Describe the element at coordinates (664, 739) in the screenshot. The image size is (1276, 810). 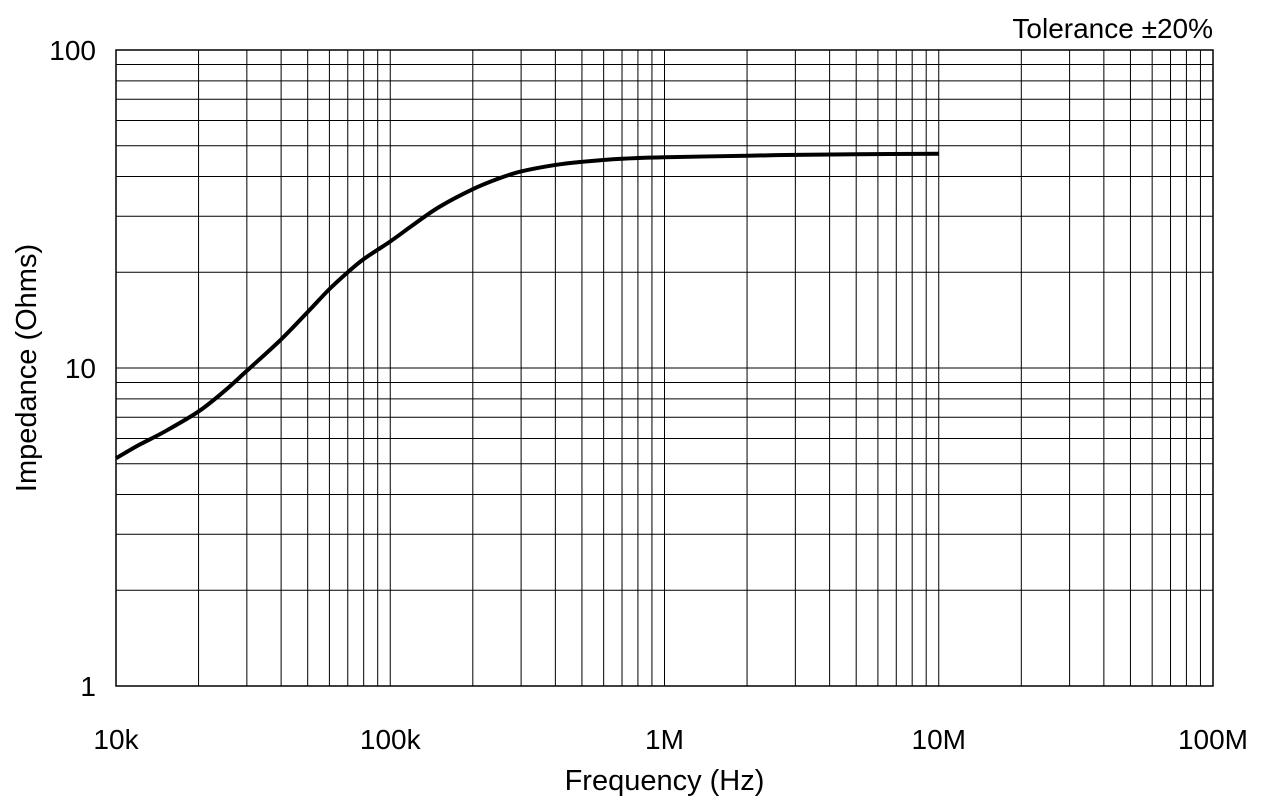
I see `x-tick-label: 1M` at that location.